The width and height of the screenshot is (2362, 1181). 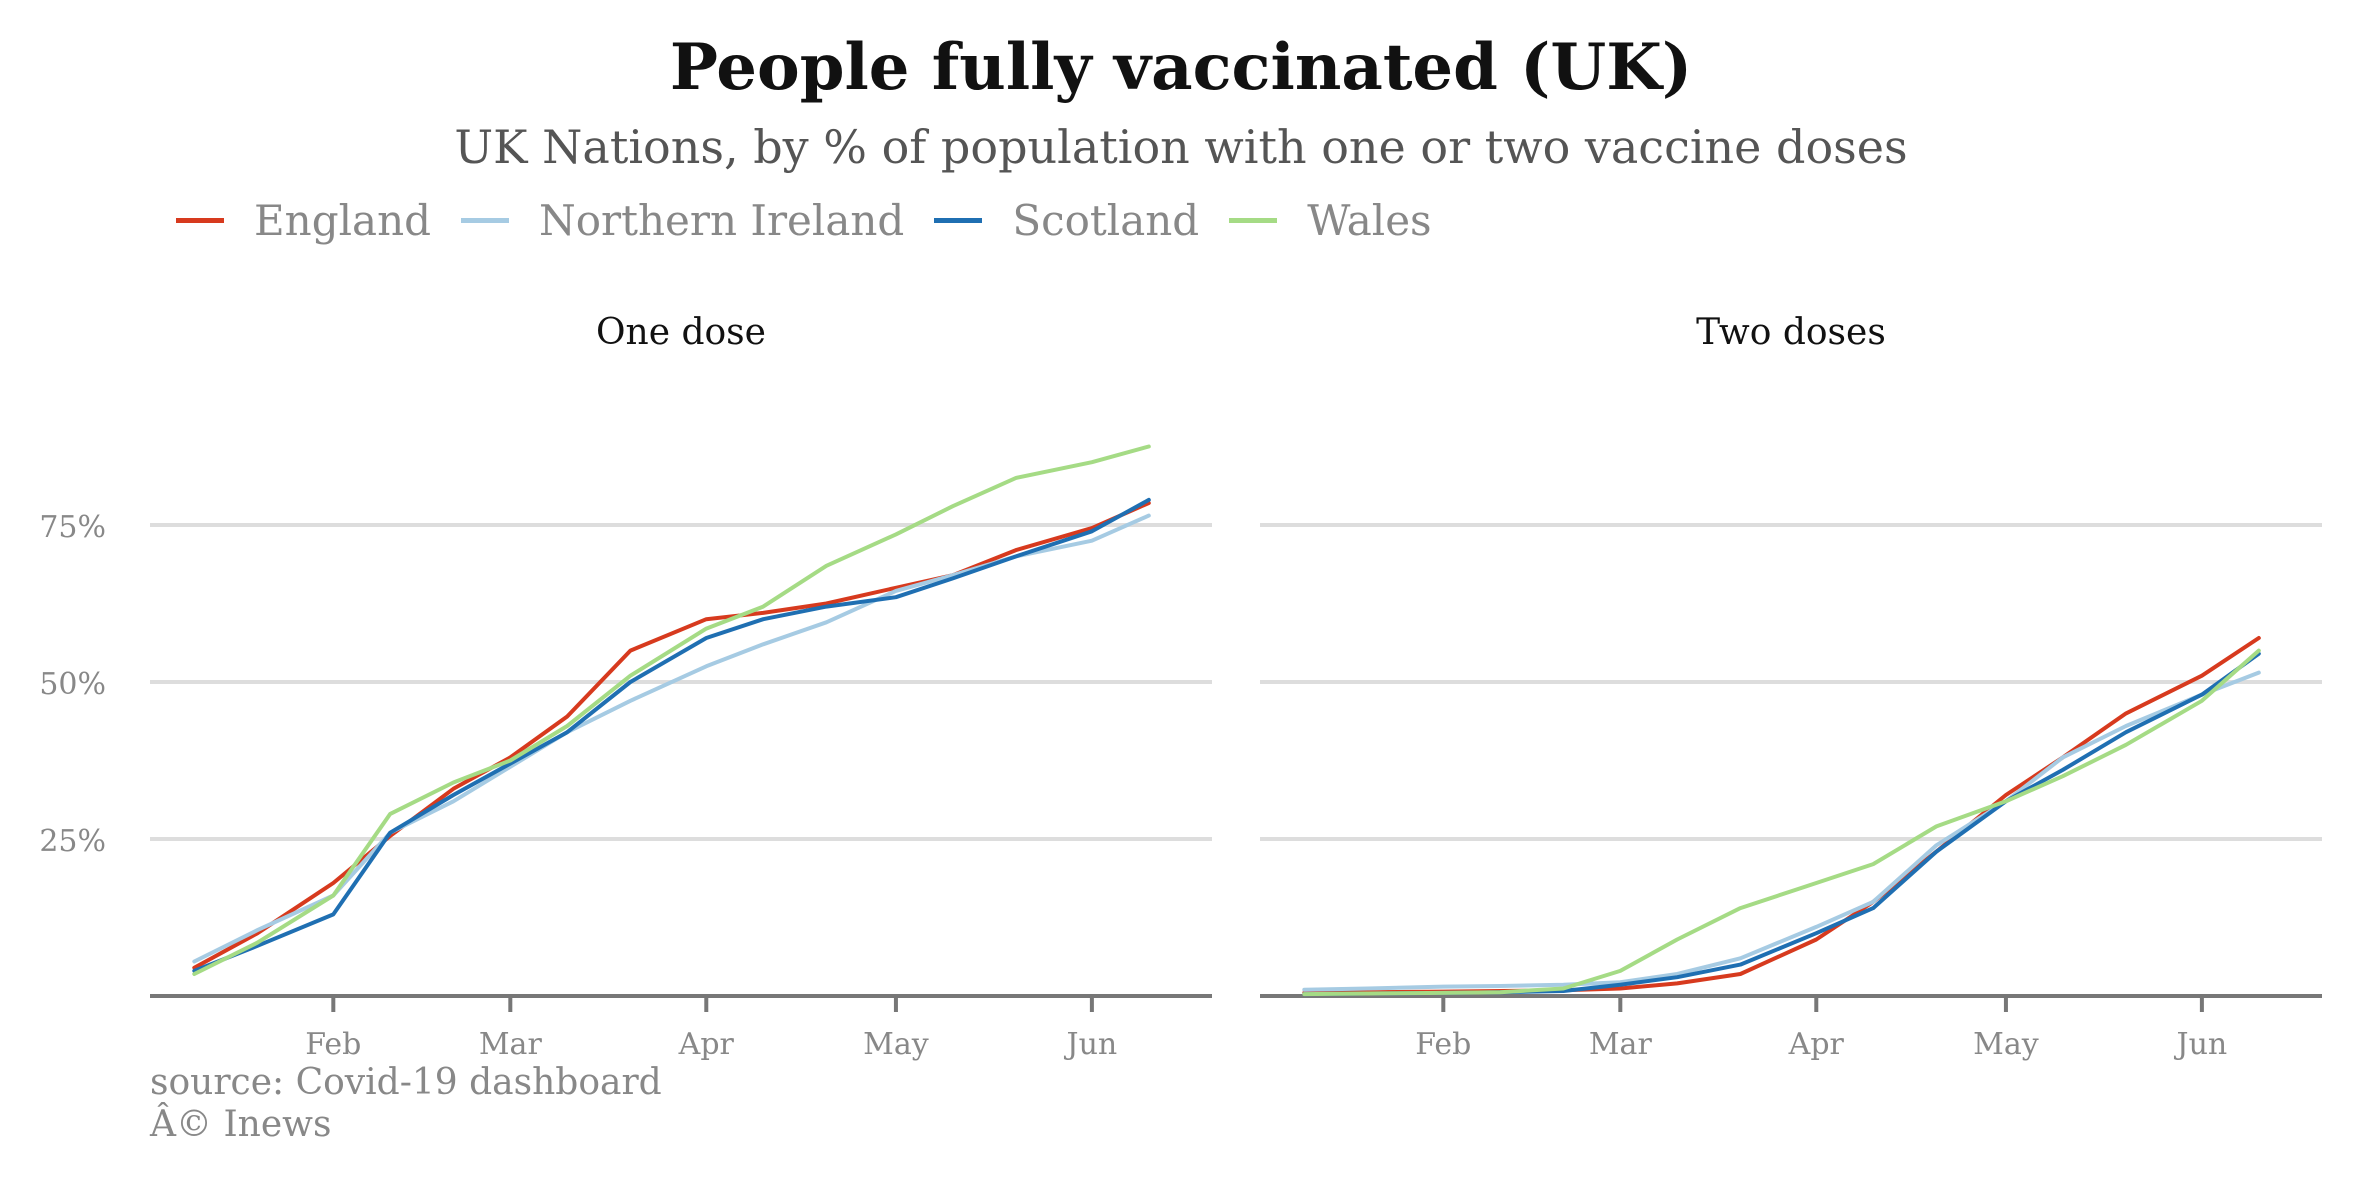 I want to click on legend: England Northern Ireland Scotland Wales, so click(x=819, y=220).